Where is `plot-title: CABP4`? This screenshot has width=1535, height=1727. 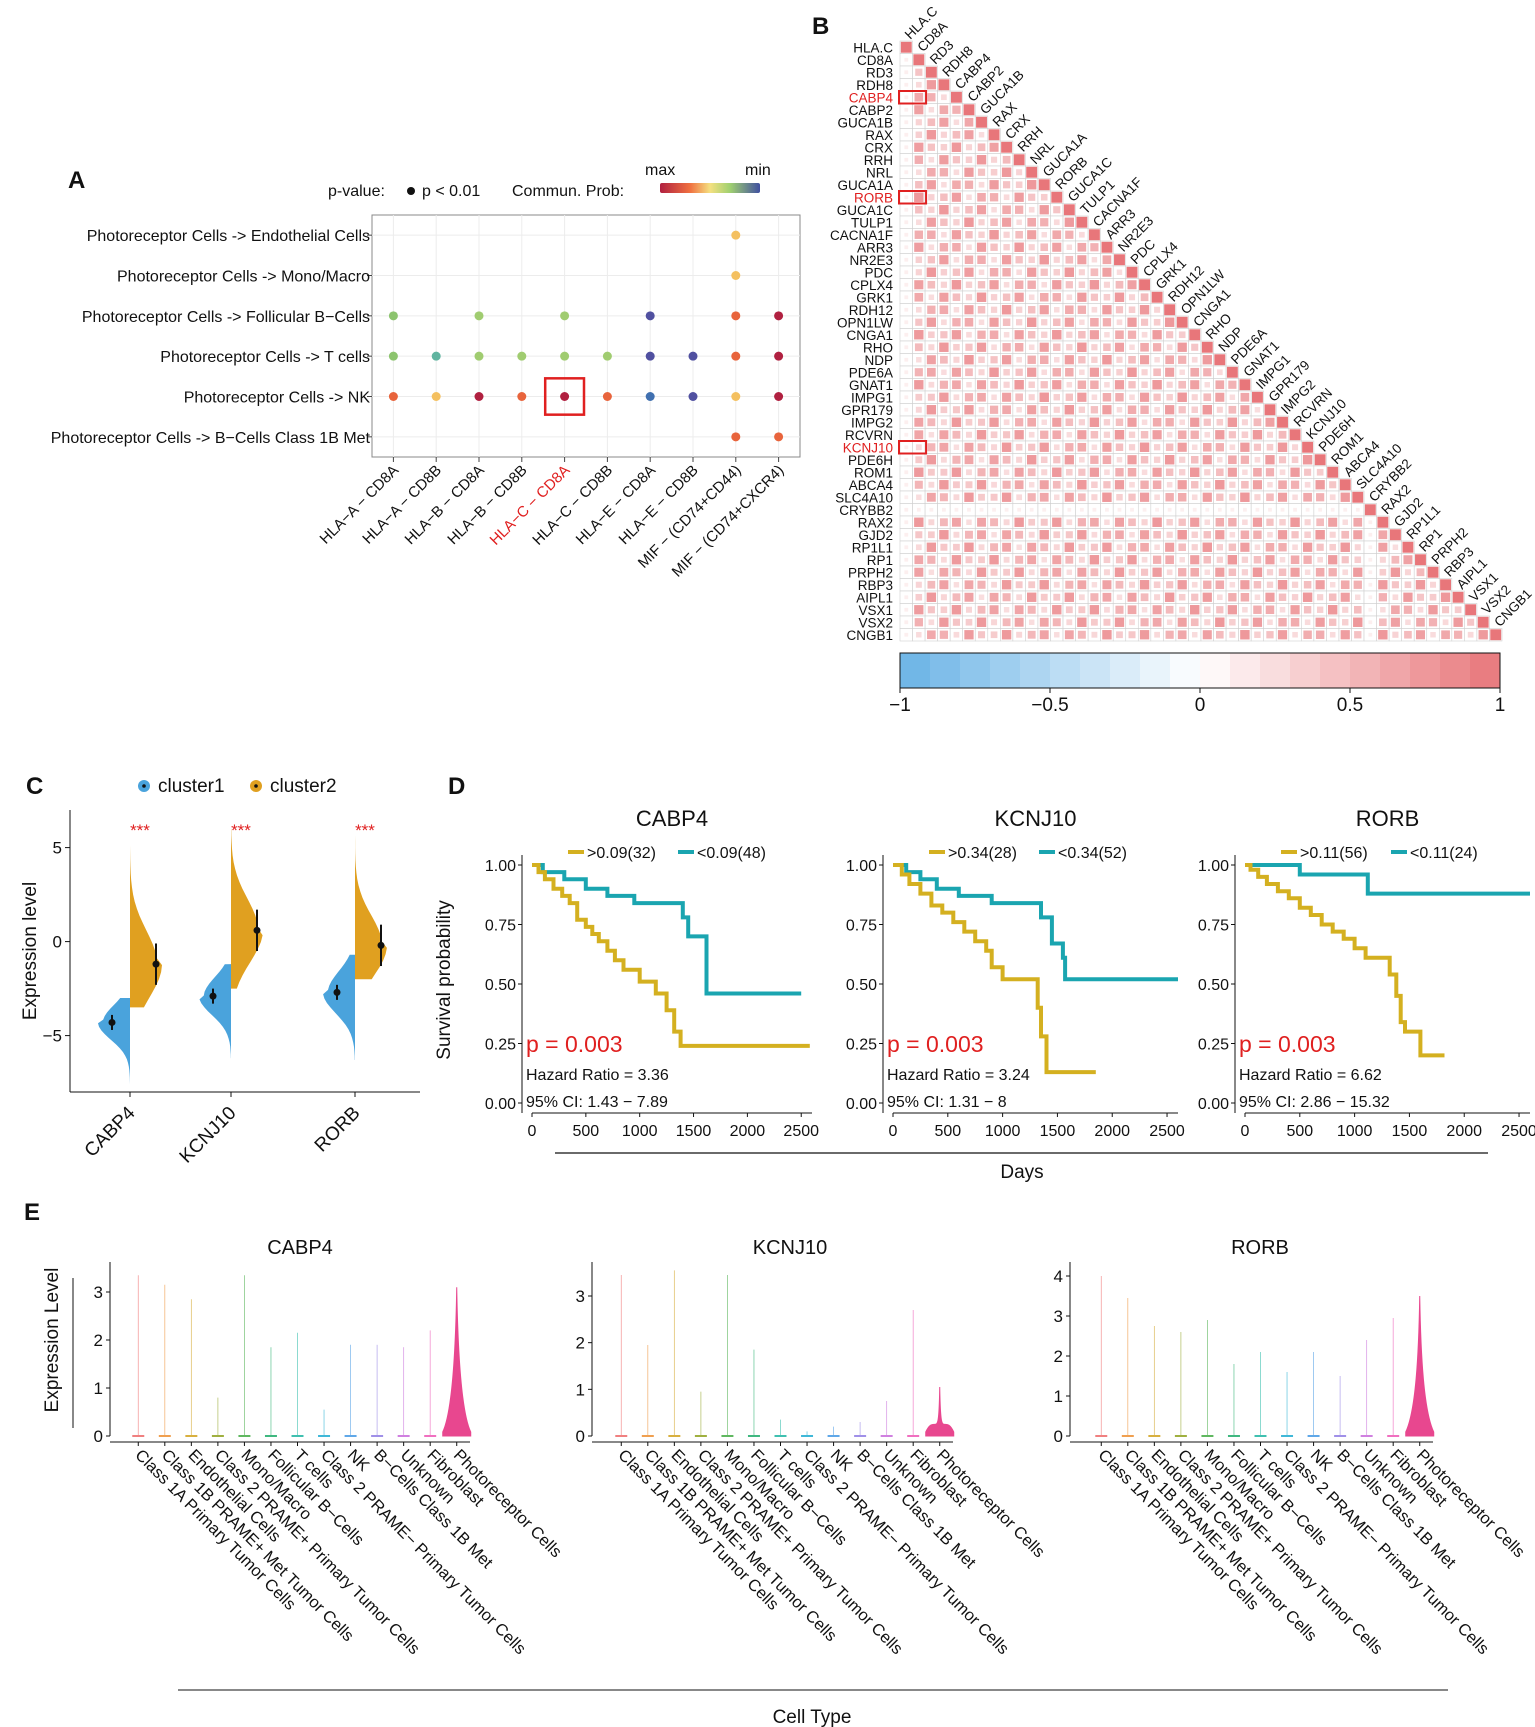 plot-title: CABP4 is located at coordinates (300, 1248).